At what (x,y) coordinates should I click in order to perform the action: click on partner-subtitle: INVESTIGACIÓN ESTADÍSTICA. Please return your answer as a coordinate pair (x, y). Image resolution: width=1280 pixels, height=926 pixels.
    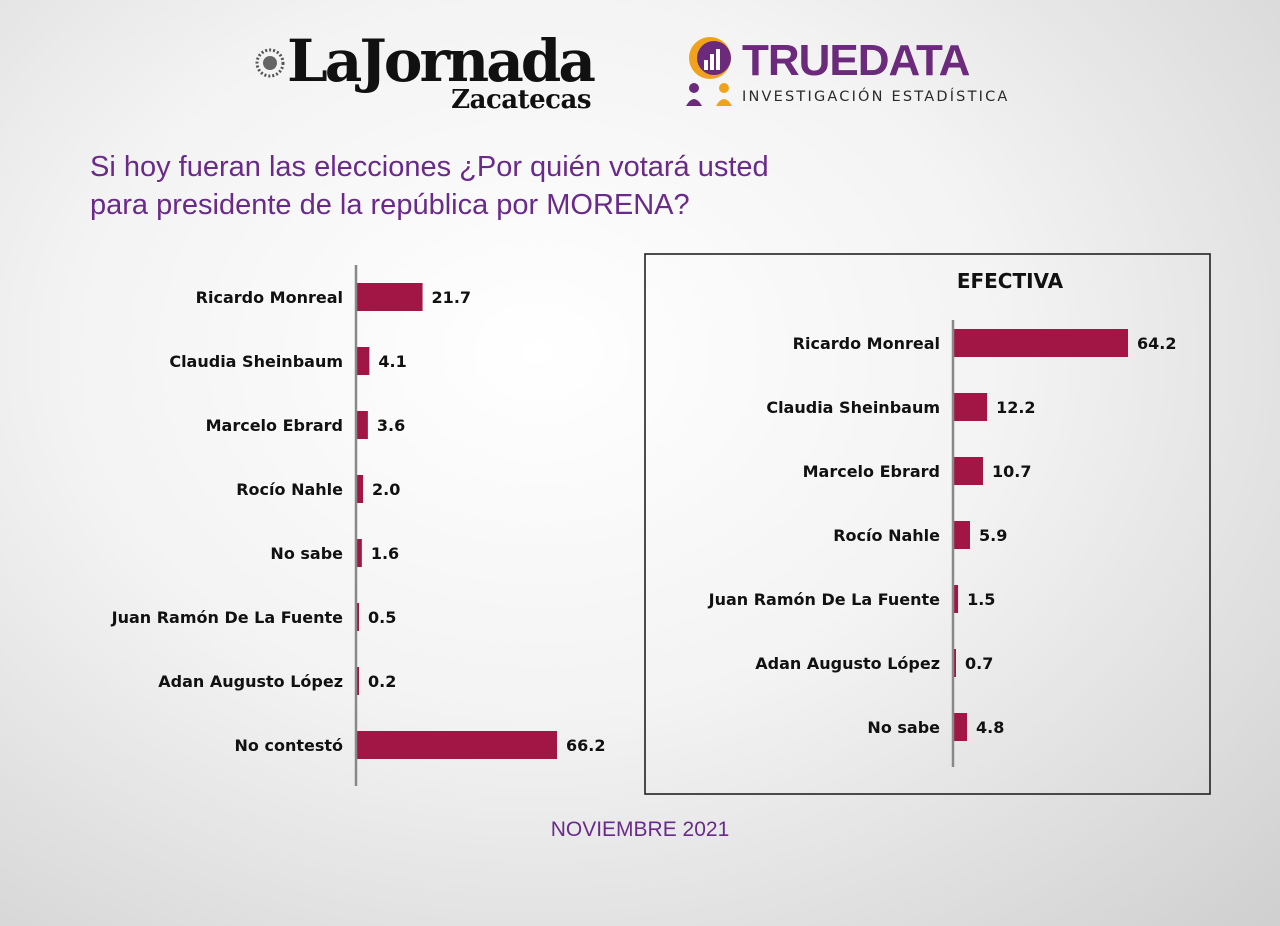
    Looking at the image, I should click on (876, 97).